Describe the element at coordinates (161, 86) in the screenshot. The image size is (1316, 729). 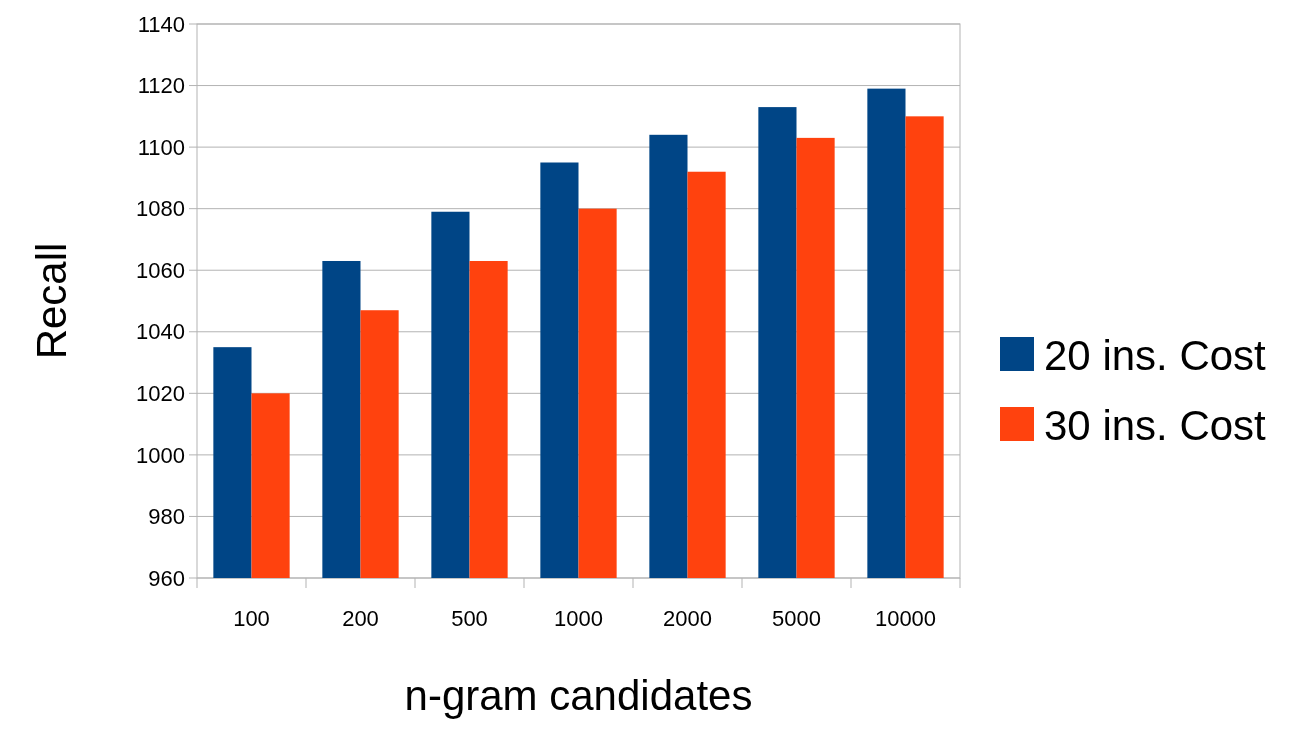
I see `y-tick-label: 1120` at that location.